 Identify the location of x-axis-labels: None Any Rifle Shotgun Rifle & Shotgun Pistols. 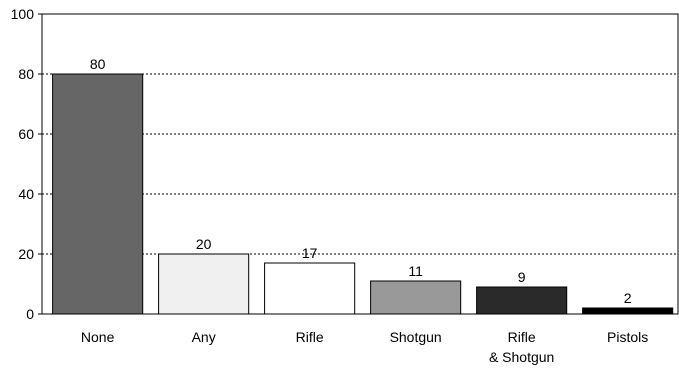
(364, 347).